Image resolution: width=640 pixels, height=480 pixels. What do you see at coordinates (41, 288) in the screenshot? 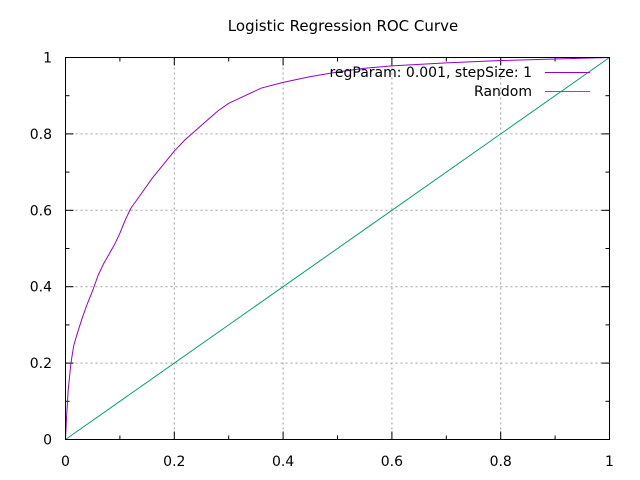
I see `y-tick-label: 0.4` at bounding box center [41, 288].